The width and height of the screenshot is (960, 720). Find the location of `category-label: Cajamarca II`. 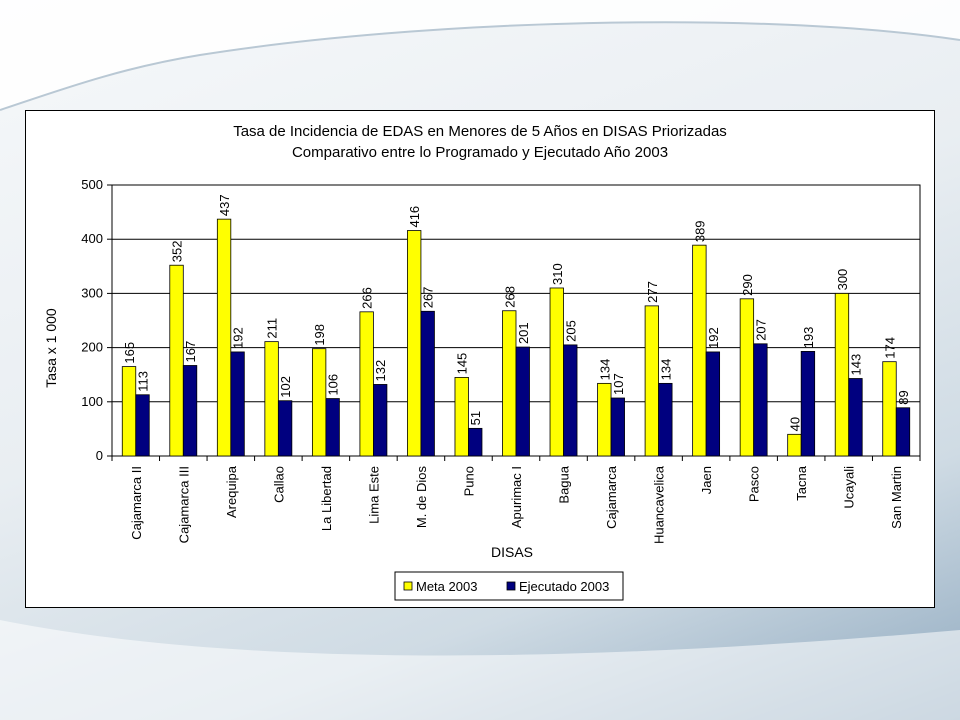

category-label: Cajamarca II is located at coordinates (136, 503).